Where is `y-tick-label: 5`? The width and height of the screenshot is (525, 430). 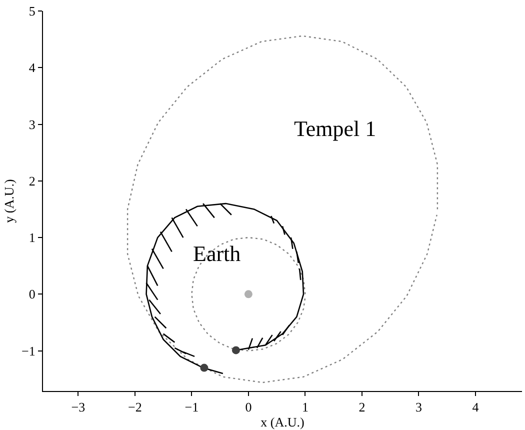 y-tick-label: 5 is located at coordinates (32, 11).